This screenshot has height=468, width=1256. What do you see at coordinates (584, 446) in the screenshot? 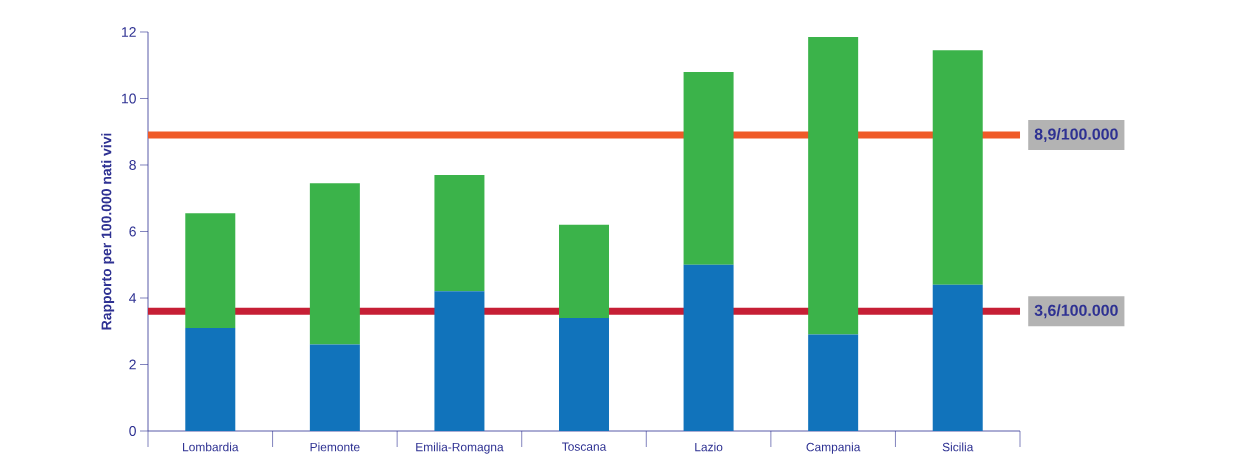
I see `x-tick-label: Toscana` at bounding box center [584, 446].